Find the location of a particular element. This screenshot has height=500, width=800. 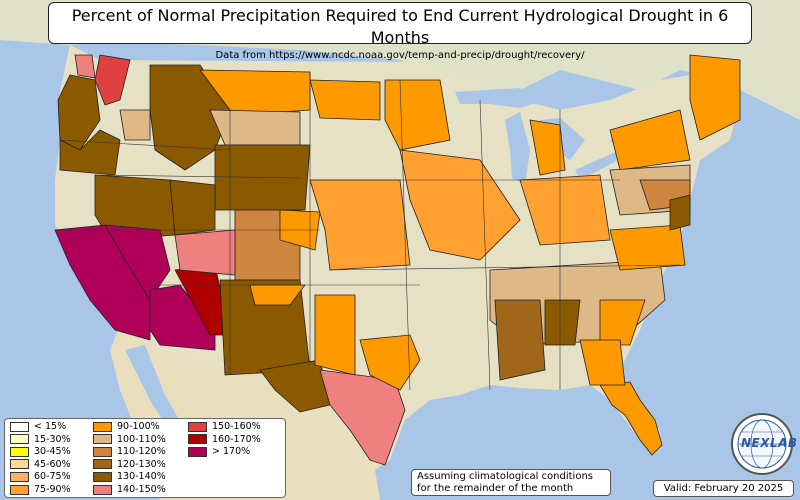

legend-item: 150-160% is located at coordinates (224, 427).